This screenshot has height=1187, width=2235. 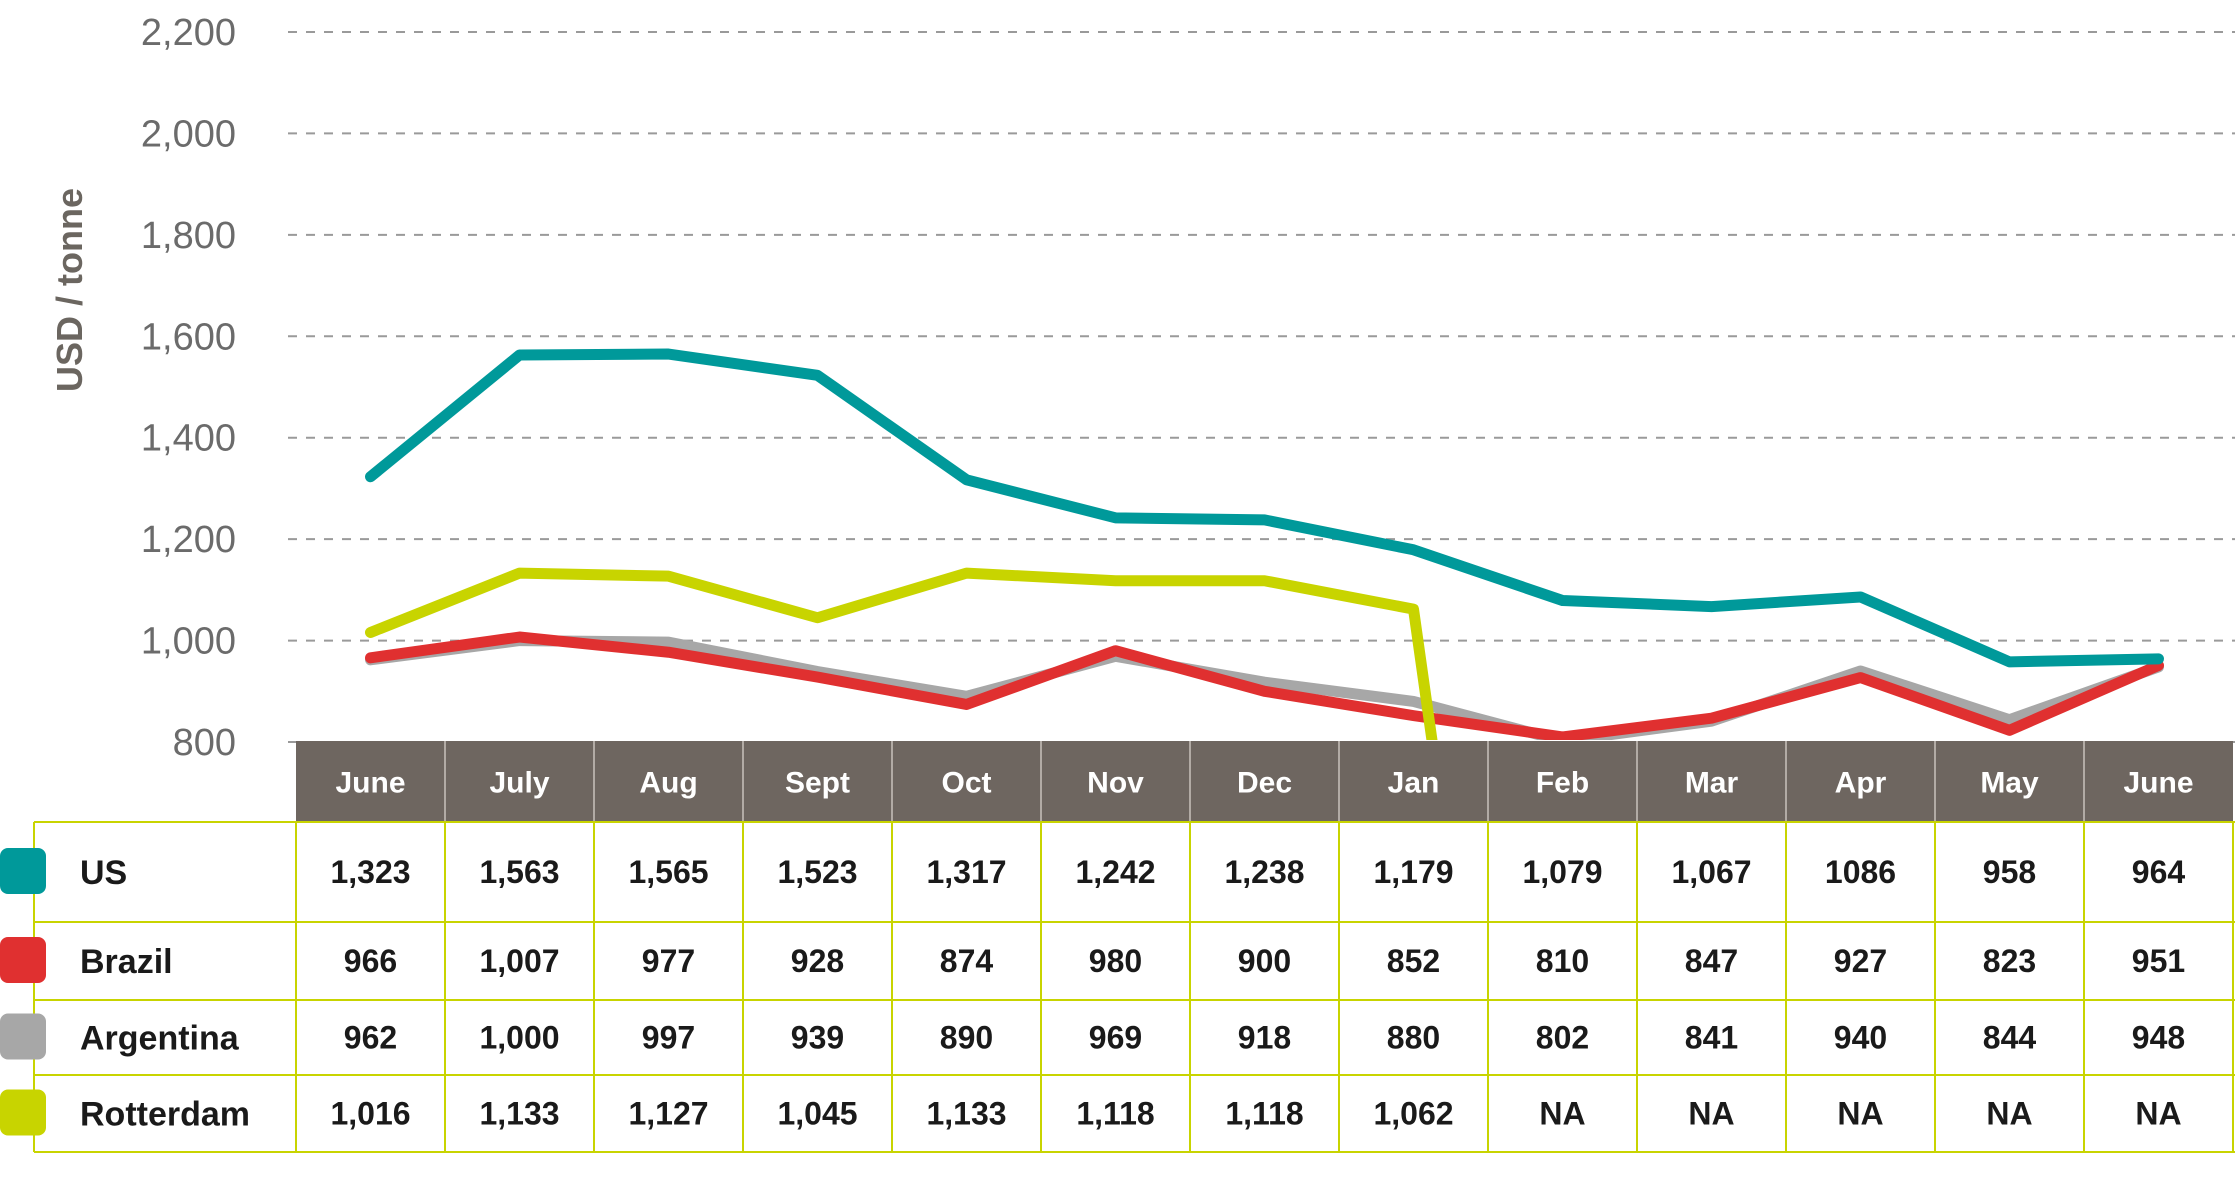 What do you see at coordinates (103, 873) in the screenshot?
I see `legend-label-us: US` at bounding box center [103, 873].